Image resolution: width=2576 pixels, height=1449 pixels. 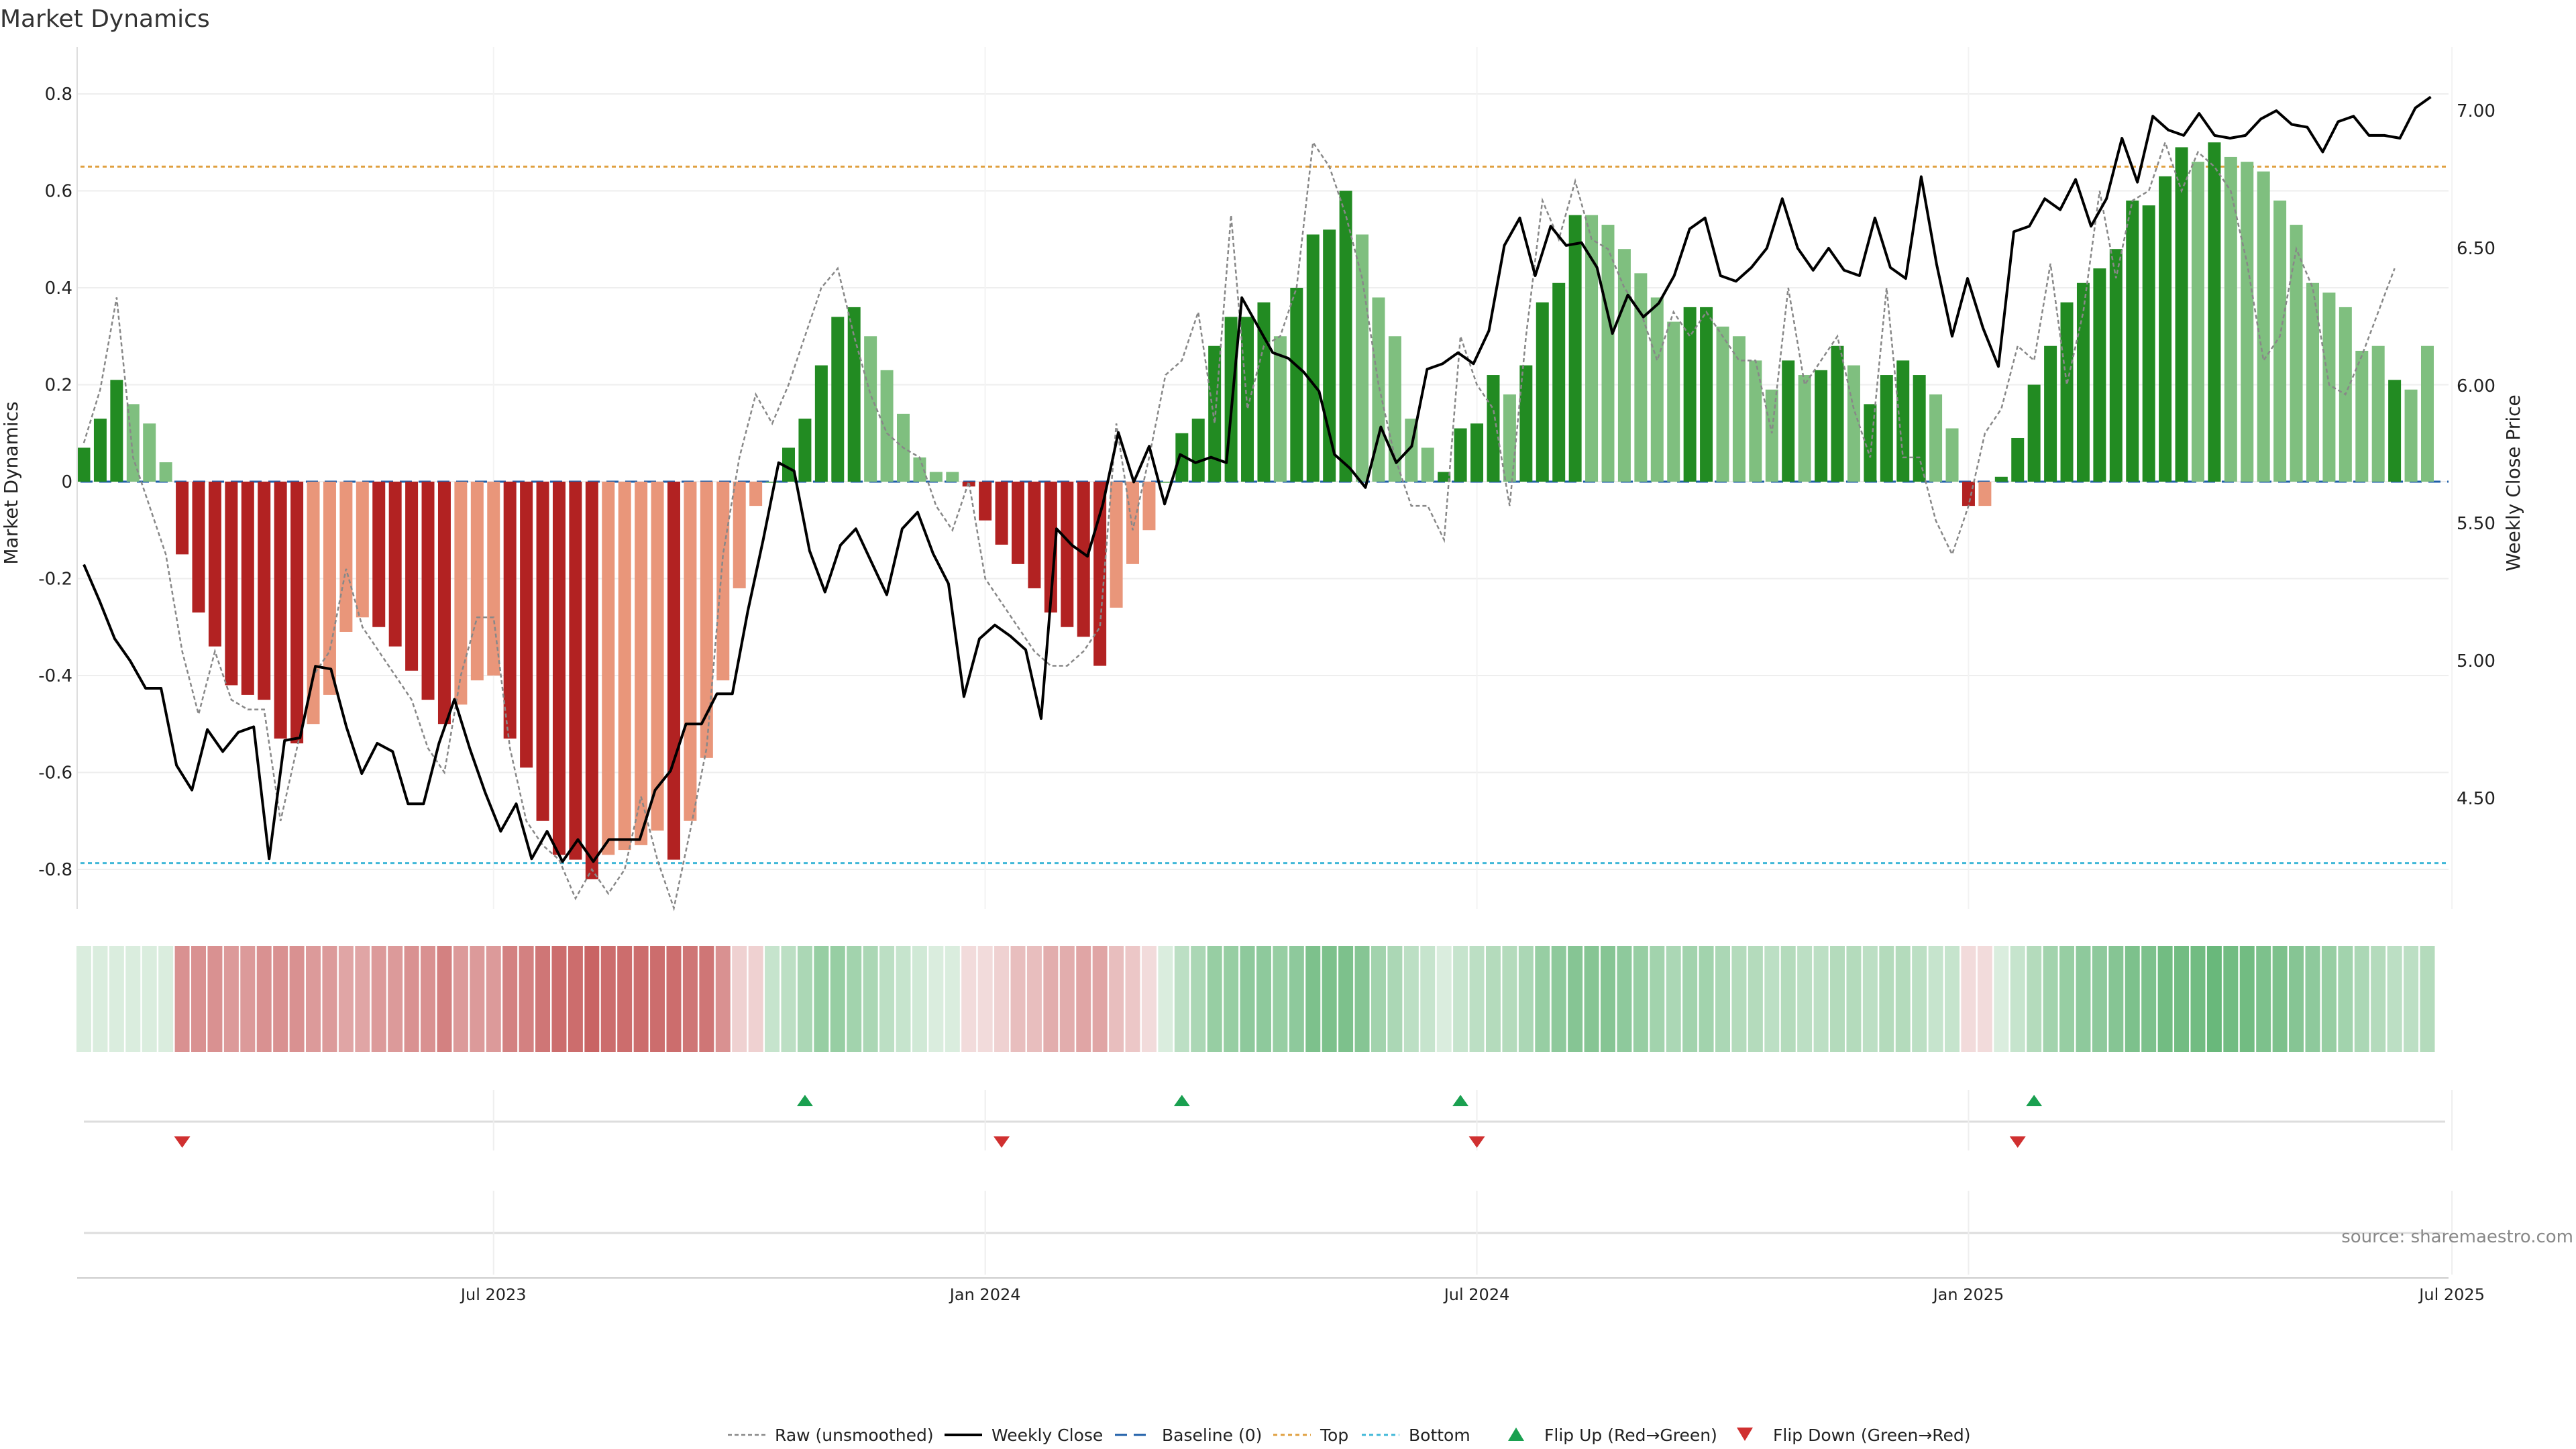 I want to click on y-tick-label: 0.4, so click(x=58, y=288).